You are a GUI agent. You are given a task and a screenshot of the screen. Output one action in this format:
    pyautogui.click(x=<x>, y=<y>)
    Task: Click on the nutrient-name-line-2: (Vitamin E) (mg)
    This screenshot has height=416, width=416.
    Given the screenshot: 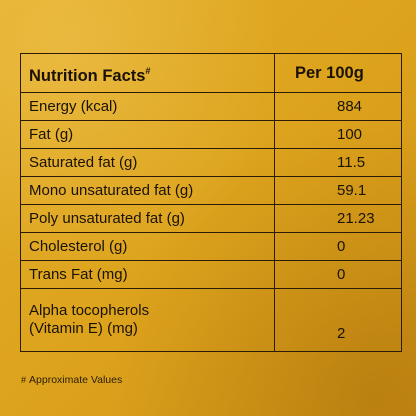 What is the action you would take?
    pyautogui.click(x=83, y=328)
    